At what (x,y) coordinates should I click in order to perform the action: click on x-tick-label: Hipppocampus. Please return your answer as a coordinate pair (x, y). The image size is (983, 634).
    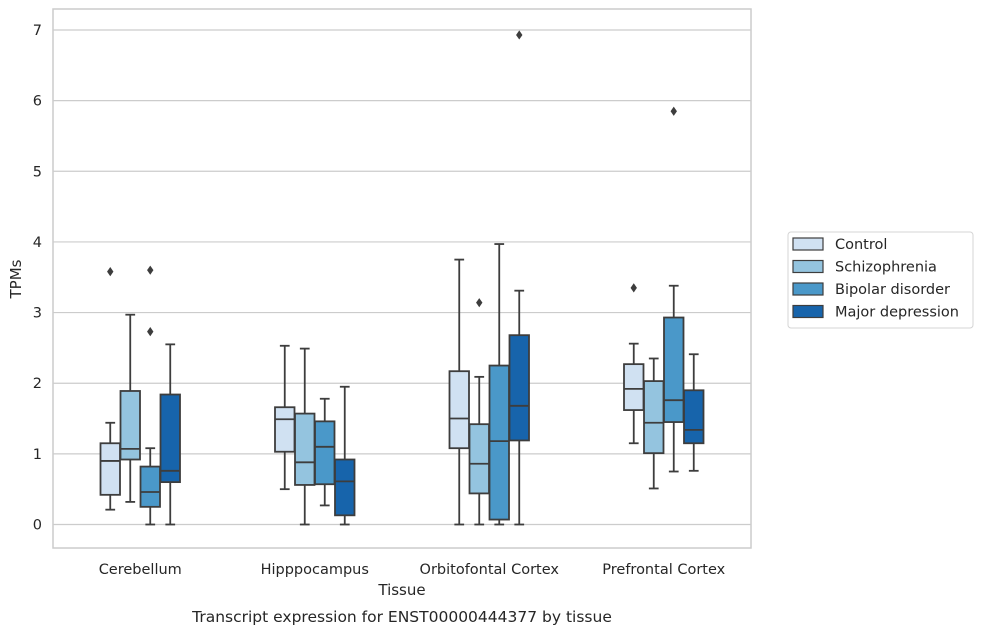
    Looking at the image, I should click on (315, 570).